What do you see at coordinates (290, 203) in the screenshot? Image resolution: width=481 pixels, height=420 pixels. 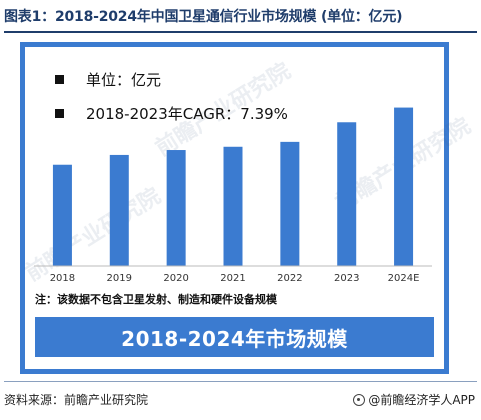 I see `bar-2022` at bounding box center [290, 203].